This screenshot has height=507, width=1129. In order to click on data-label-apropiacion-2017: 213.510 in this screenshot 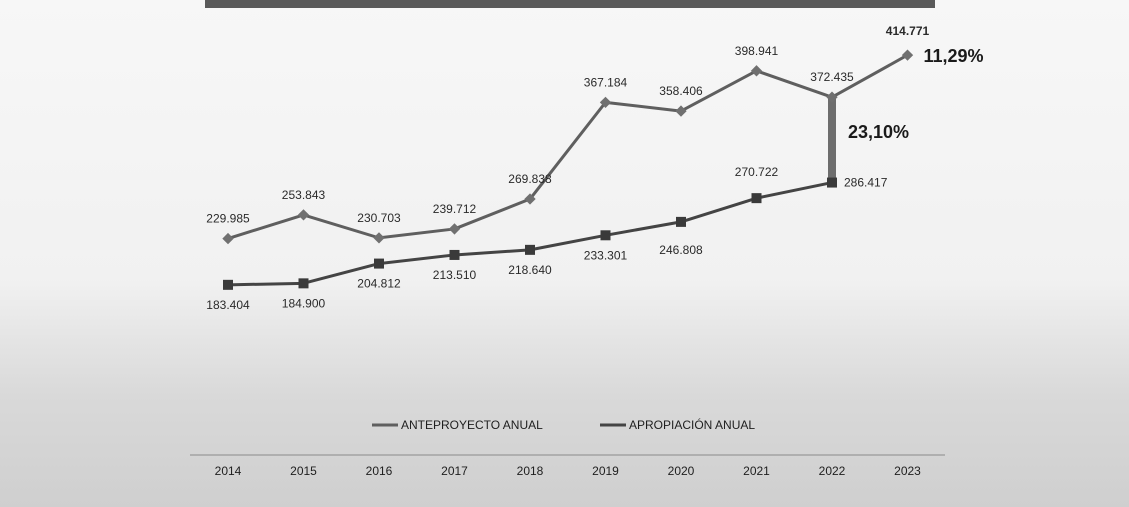, I will do `click(455, 275)`.